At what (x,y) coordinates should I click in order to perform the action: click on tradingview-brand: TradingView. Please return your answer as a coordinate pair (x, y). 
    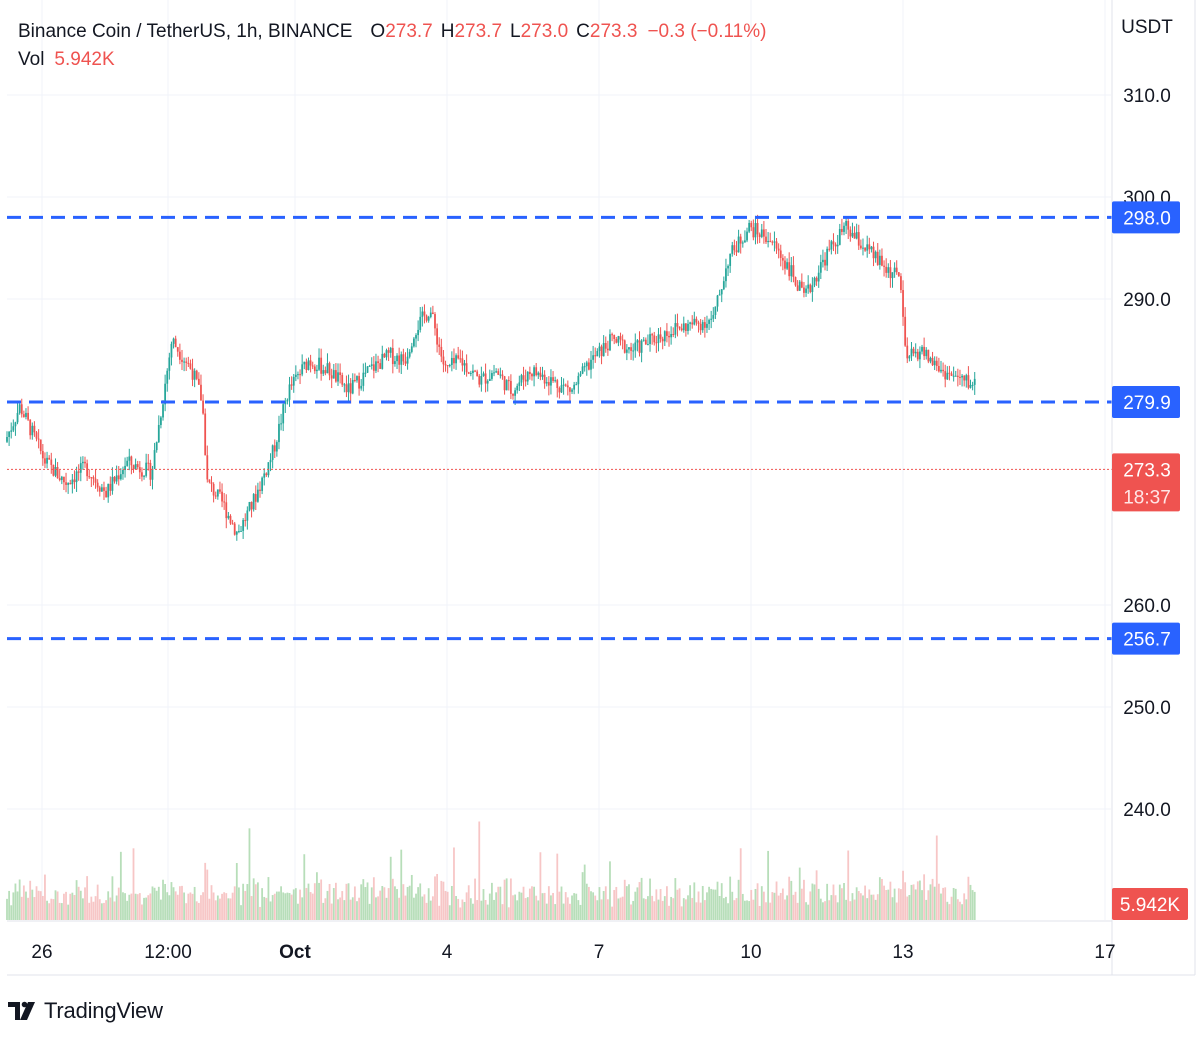
    Looking at the image, I should click on (103, 1010).